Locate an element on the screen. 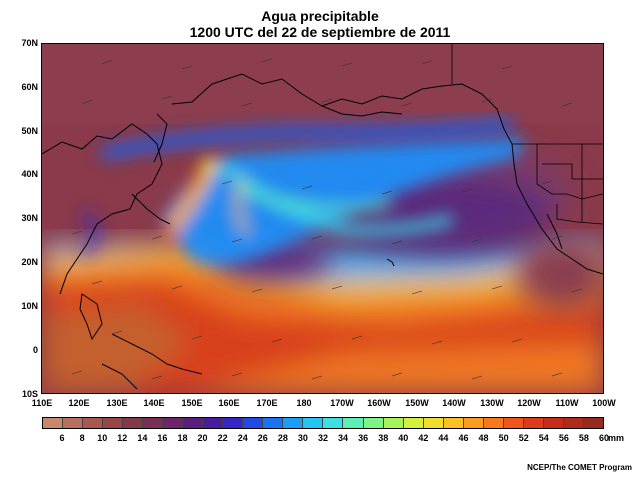 This screenshot has height=480, width=640. lon-label-170e: 170E is located at coordinates (267, 403).